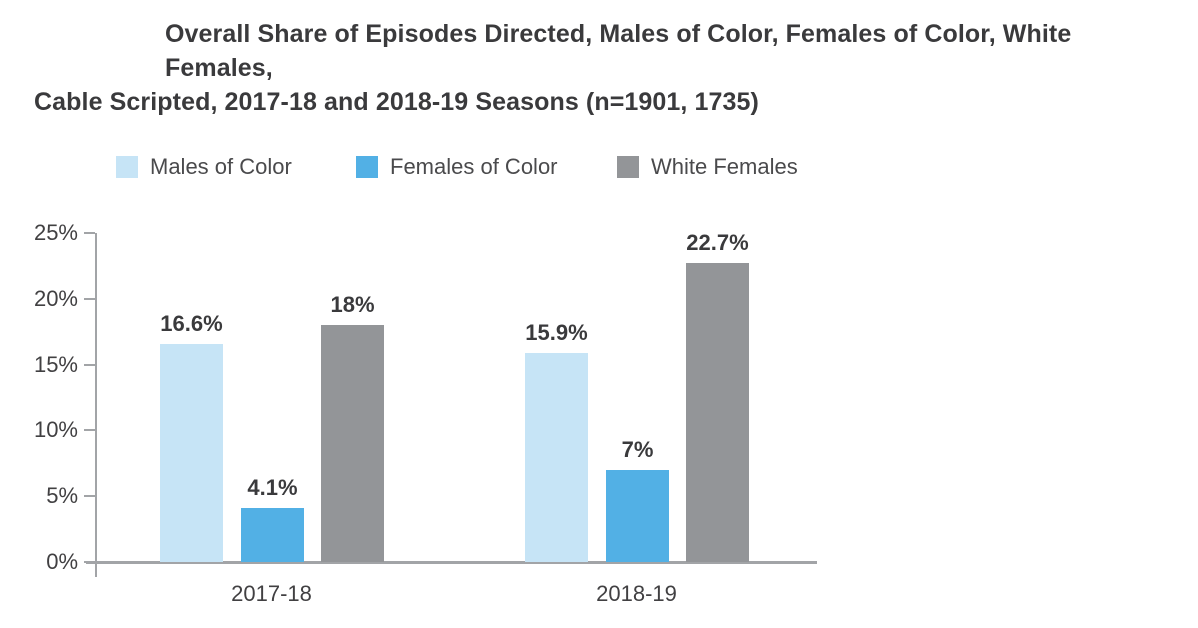 The image size is (1198, 628). I want to click on y-tick-label-20: 20%, so click(55, 298).